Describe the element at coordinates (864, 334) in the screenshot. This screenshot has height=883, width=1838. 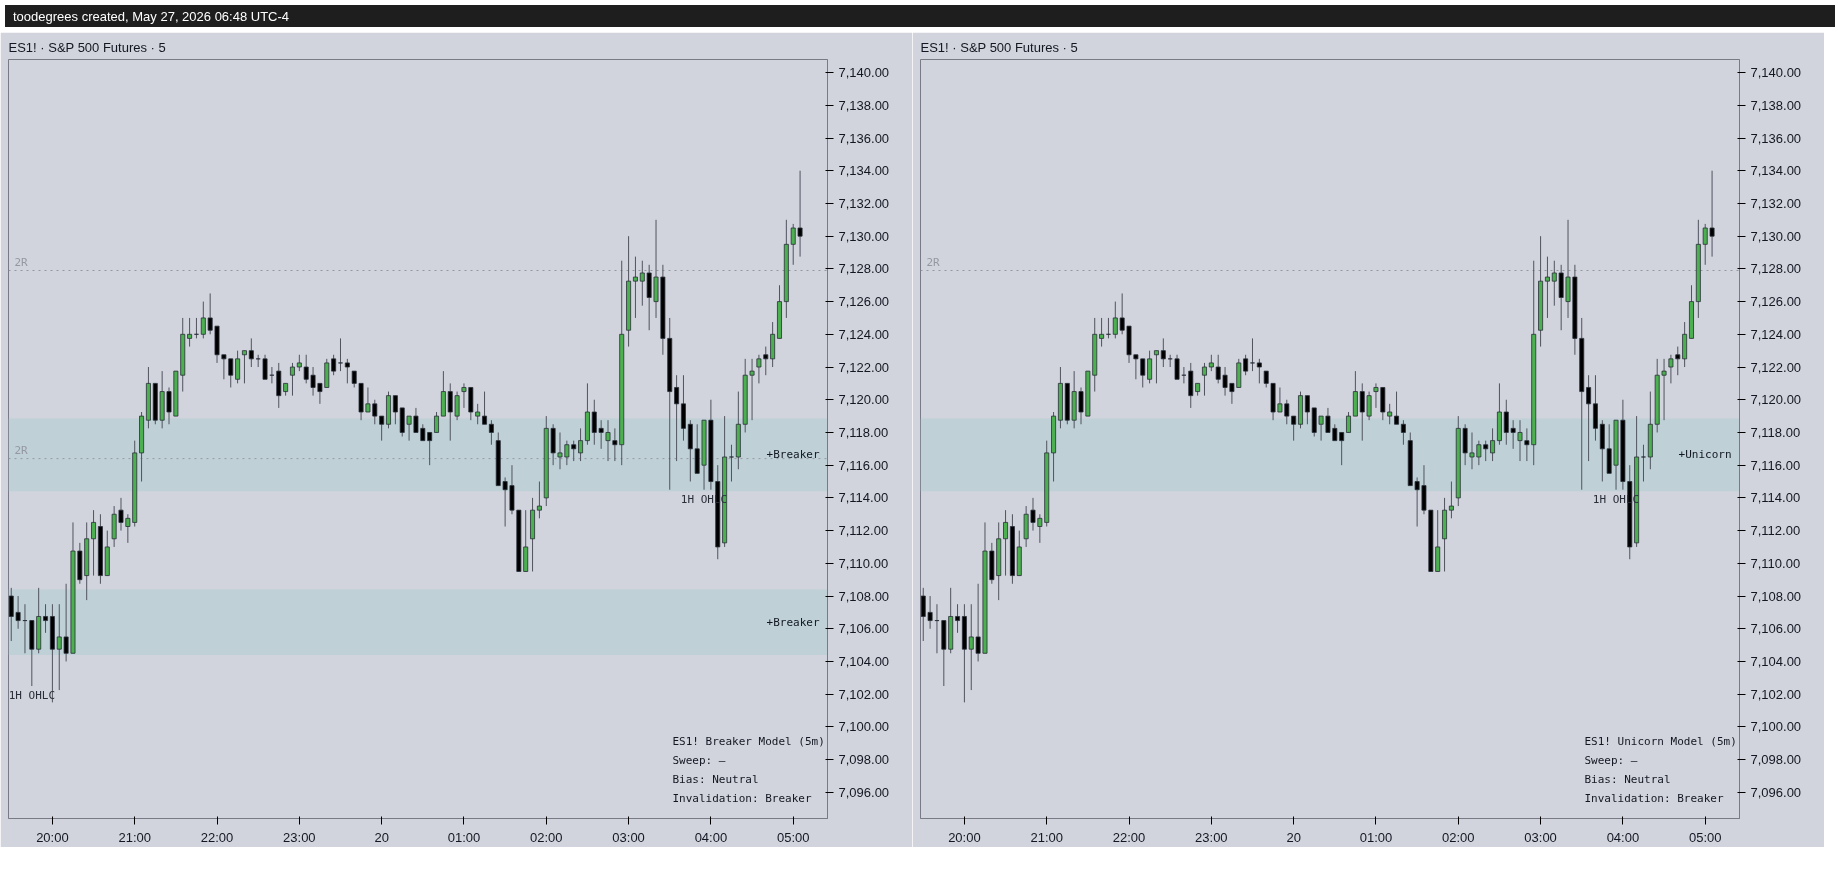
I see `y-tick-label: 7,124.00` at that location.